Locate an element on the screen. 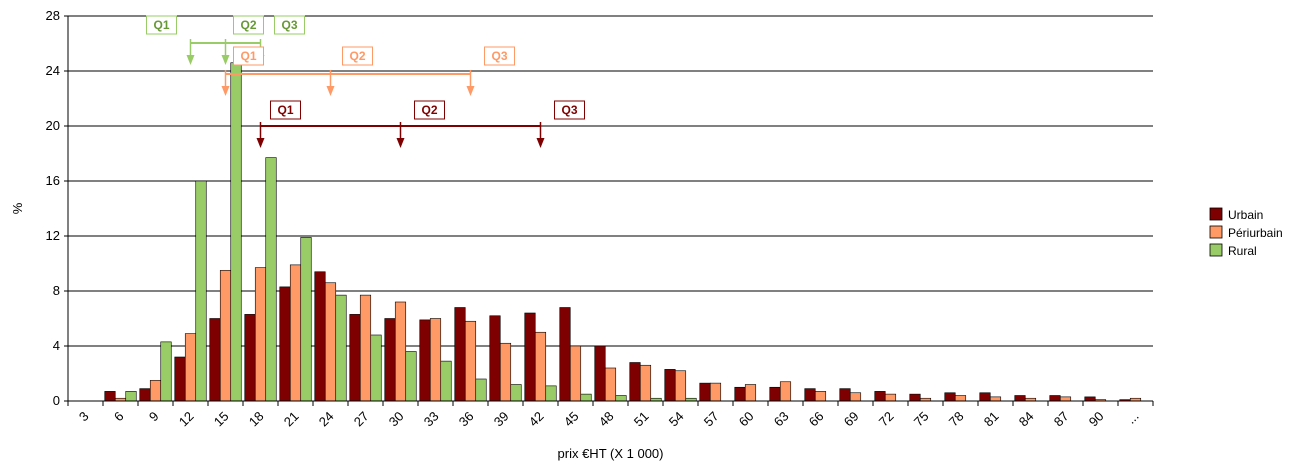 This screenshot has width=1304, height=464. bar-périurbain-27 is located at coordinates (365, 348).